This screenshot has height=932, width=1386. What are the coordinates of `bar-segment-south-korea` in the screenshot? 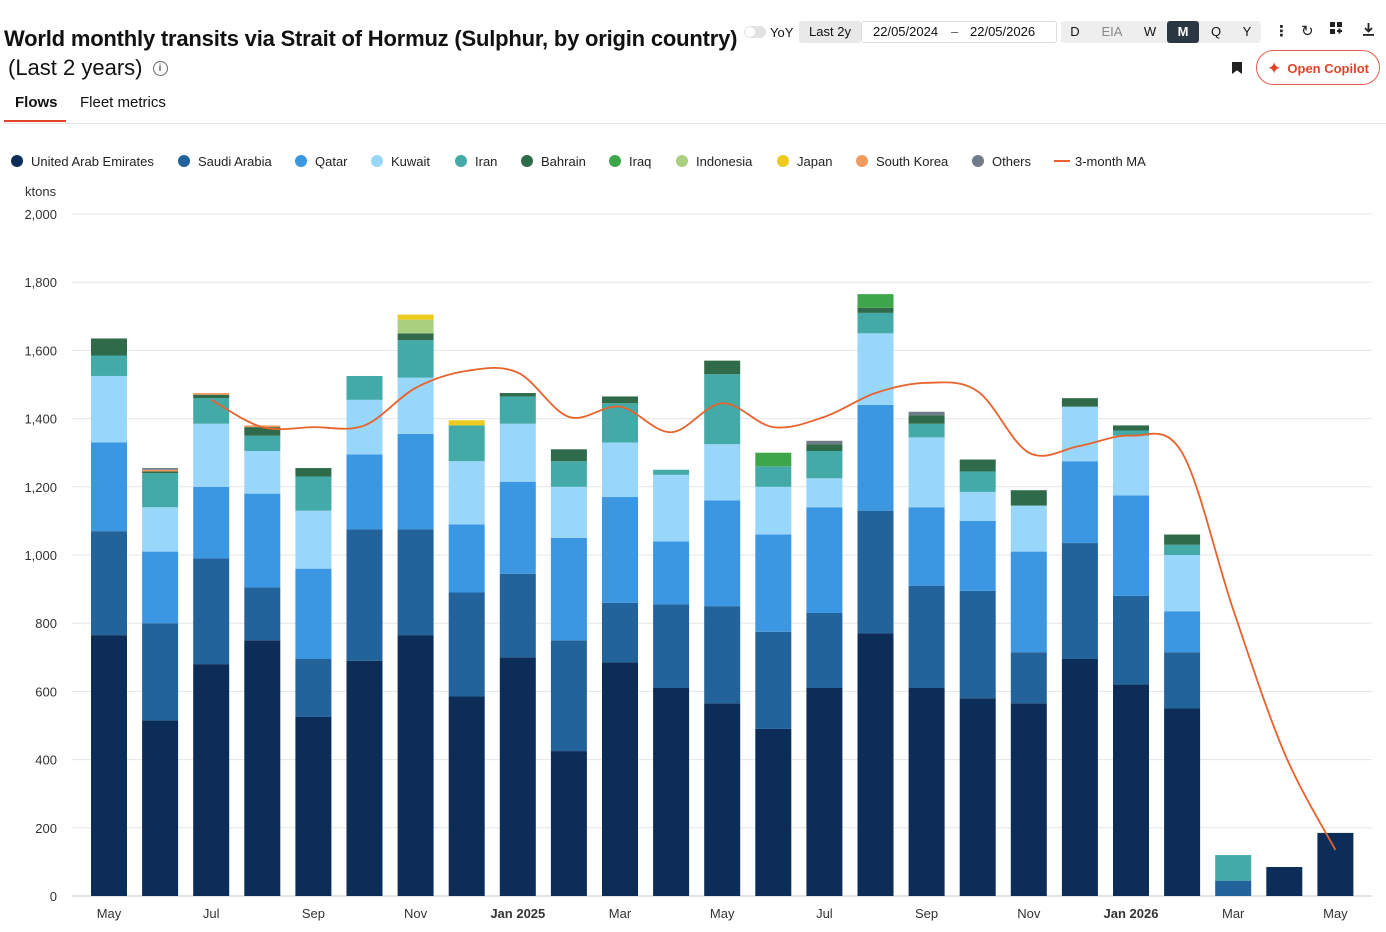 It's located at (211, 394).